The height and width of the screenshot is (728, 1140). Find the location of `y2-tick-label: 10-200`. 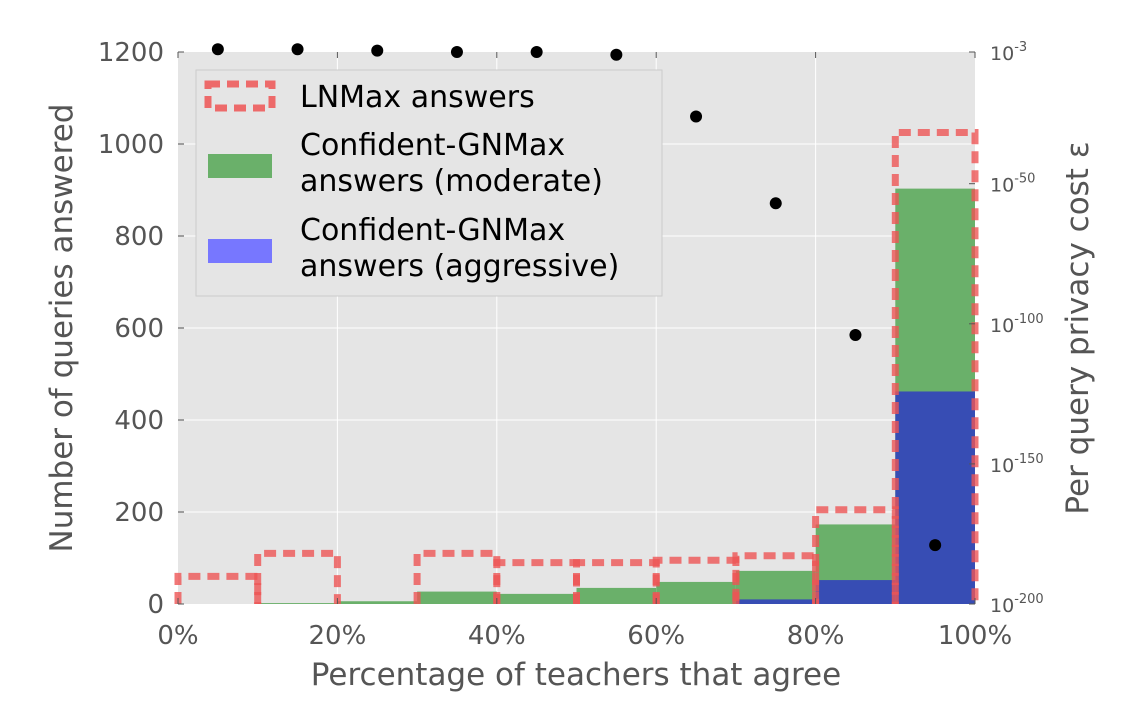

y2-tick-label: 10-200 is located at coordinates (1017, 604).